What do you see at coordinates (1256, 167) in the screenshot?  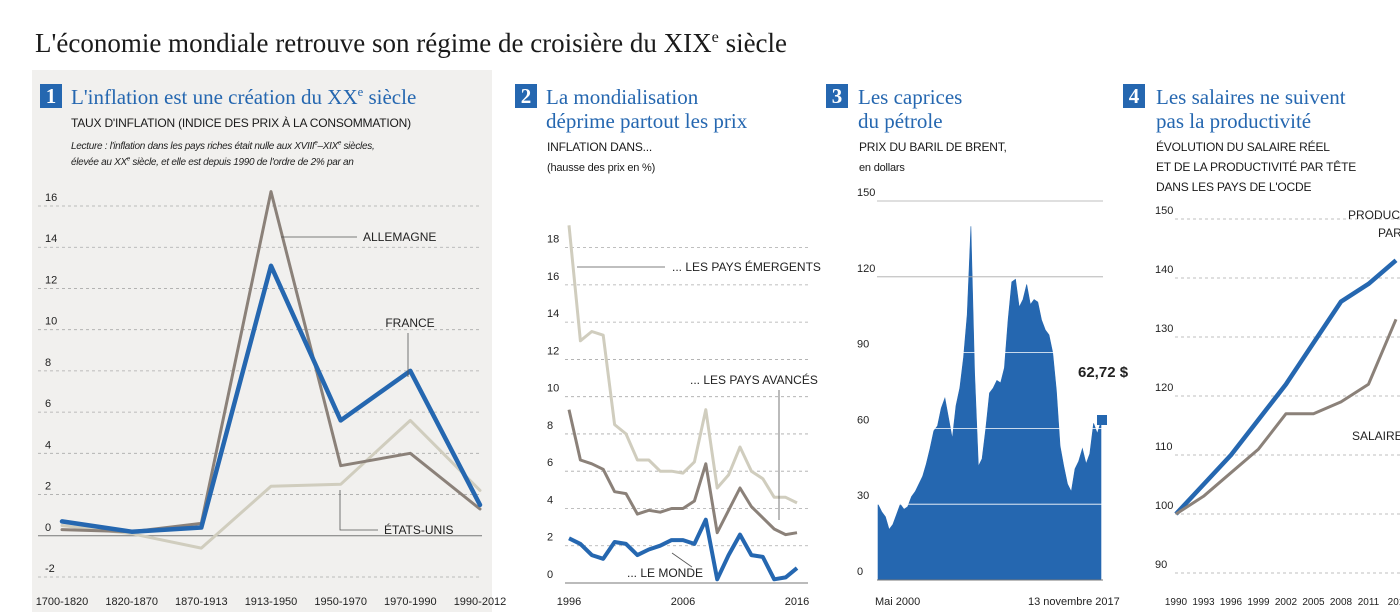 I see `panel-4-subtitle-line-2: ET DE LA PRODUCTIVITÉ PAR TÊTE` at bounding box center [1256, 167].